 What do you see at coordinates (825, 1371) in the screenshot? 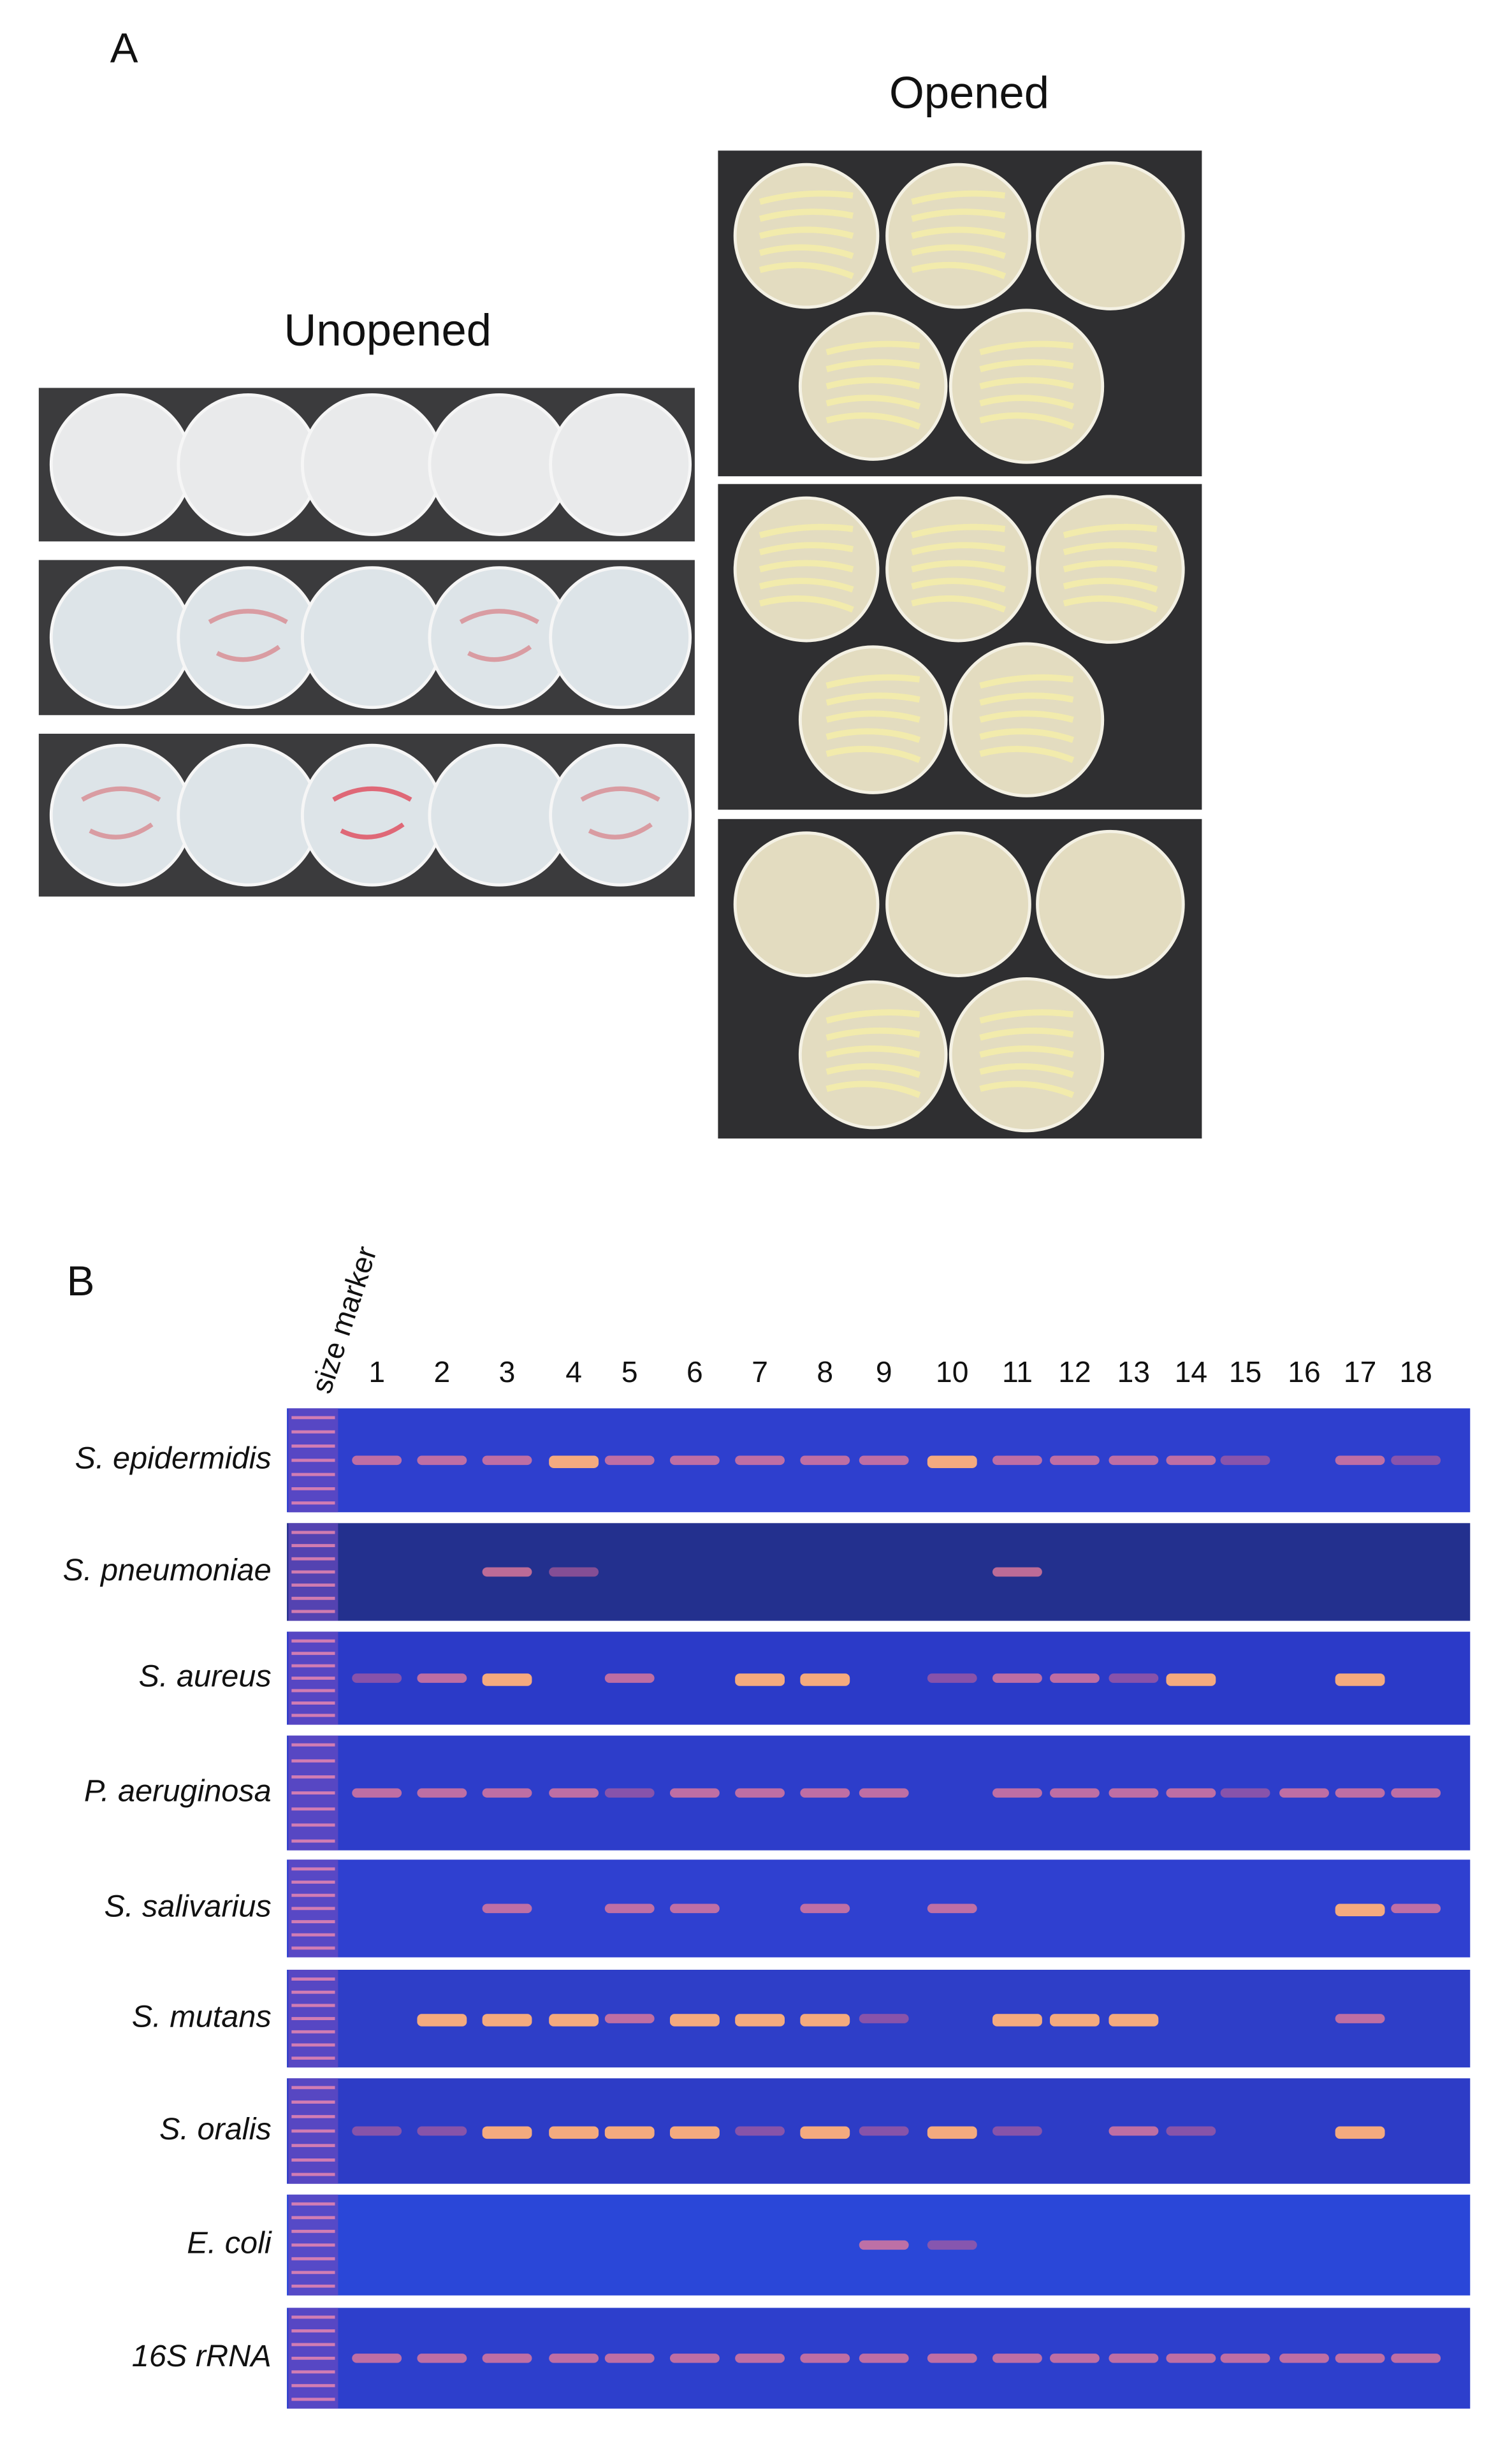
I see `lane-label: 8` at bounding box center [825, 1371].